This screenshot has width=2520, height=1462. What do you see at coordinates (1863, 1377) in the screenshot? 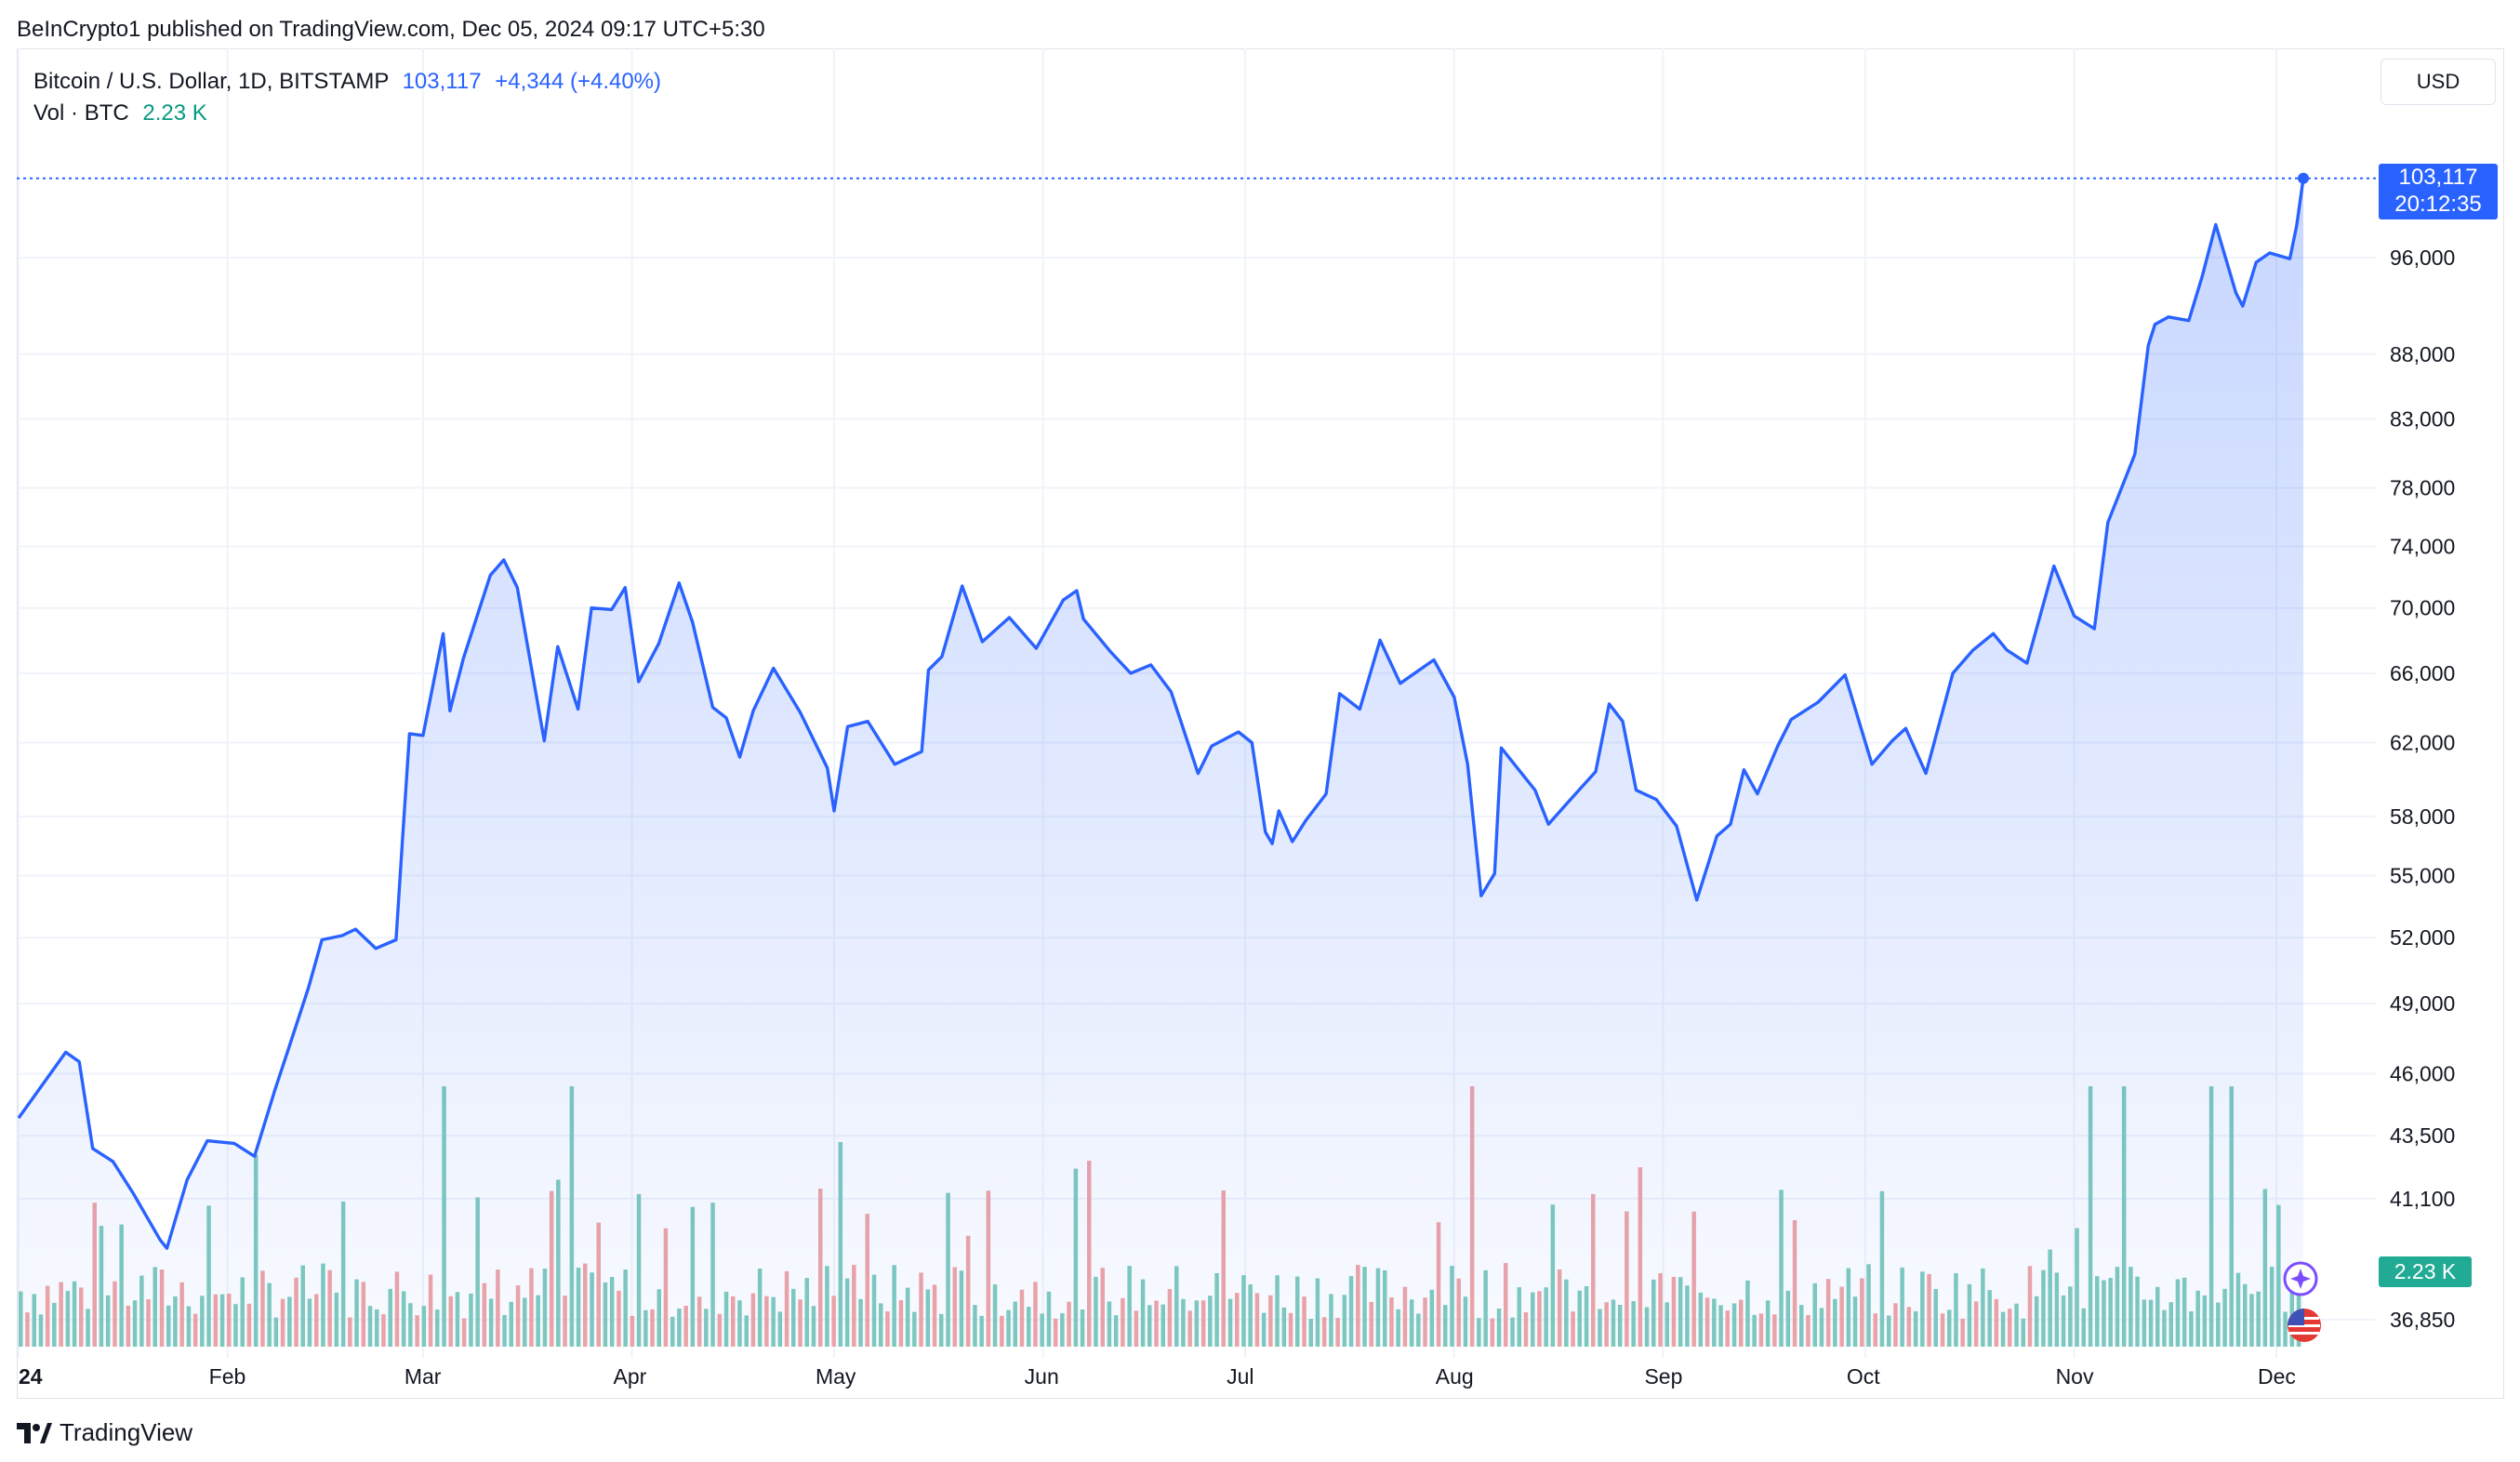
I see `x-tick-label: Oct` at bounding box center [1863, 1377].